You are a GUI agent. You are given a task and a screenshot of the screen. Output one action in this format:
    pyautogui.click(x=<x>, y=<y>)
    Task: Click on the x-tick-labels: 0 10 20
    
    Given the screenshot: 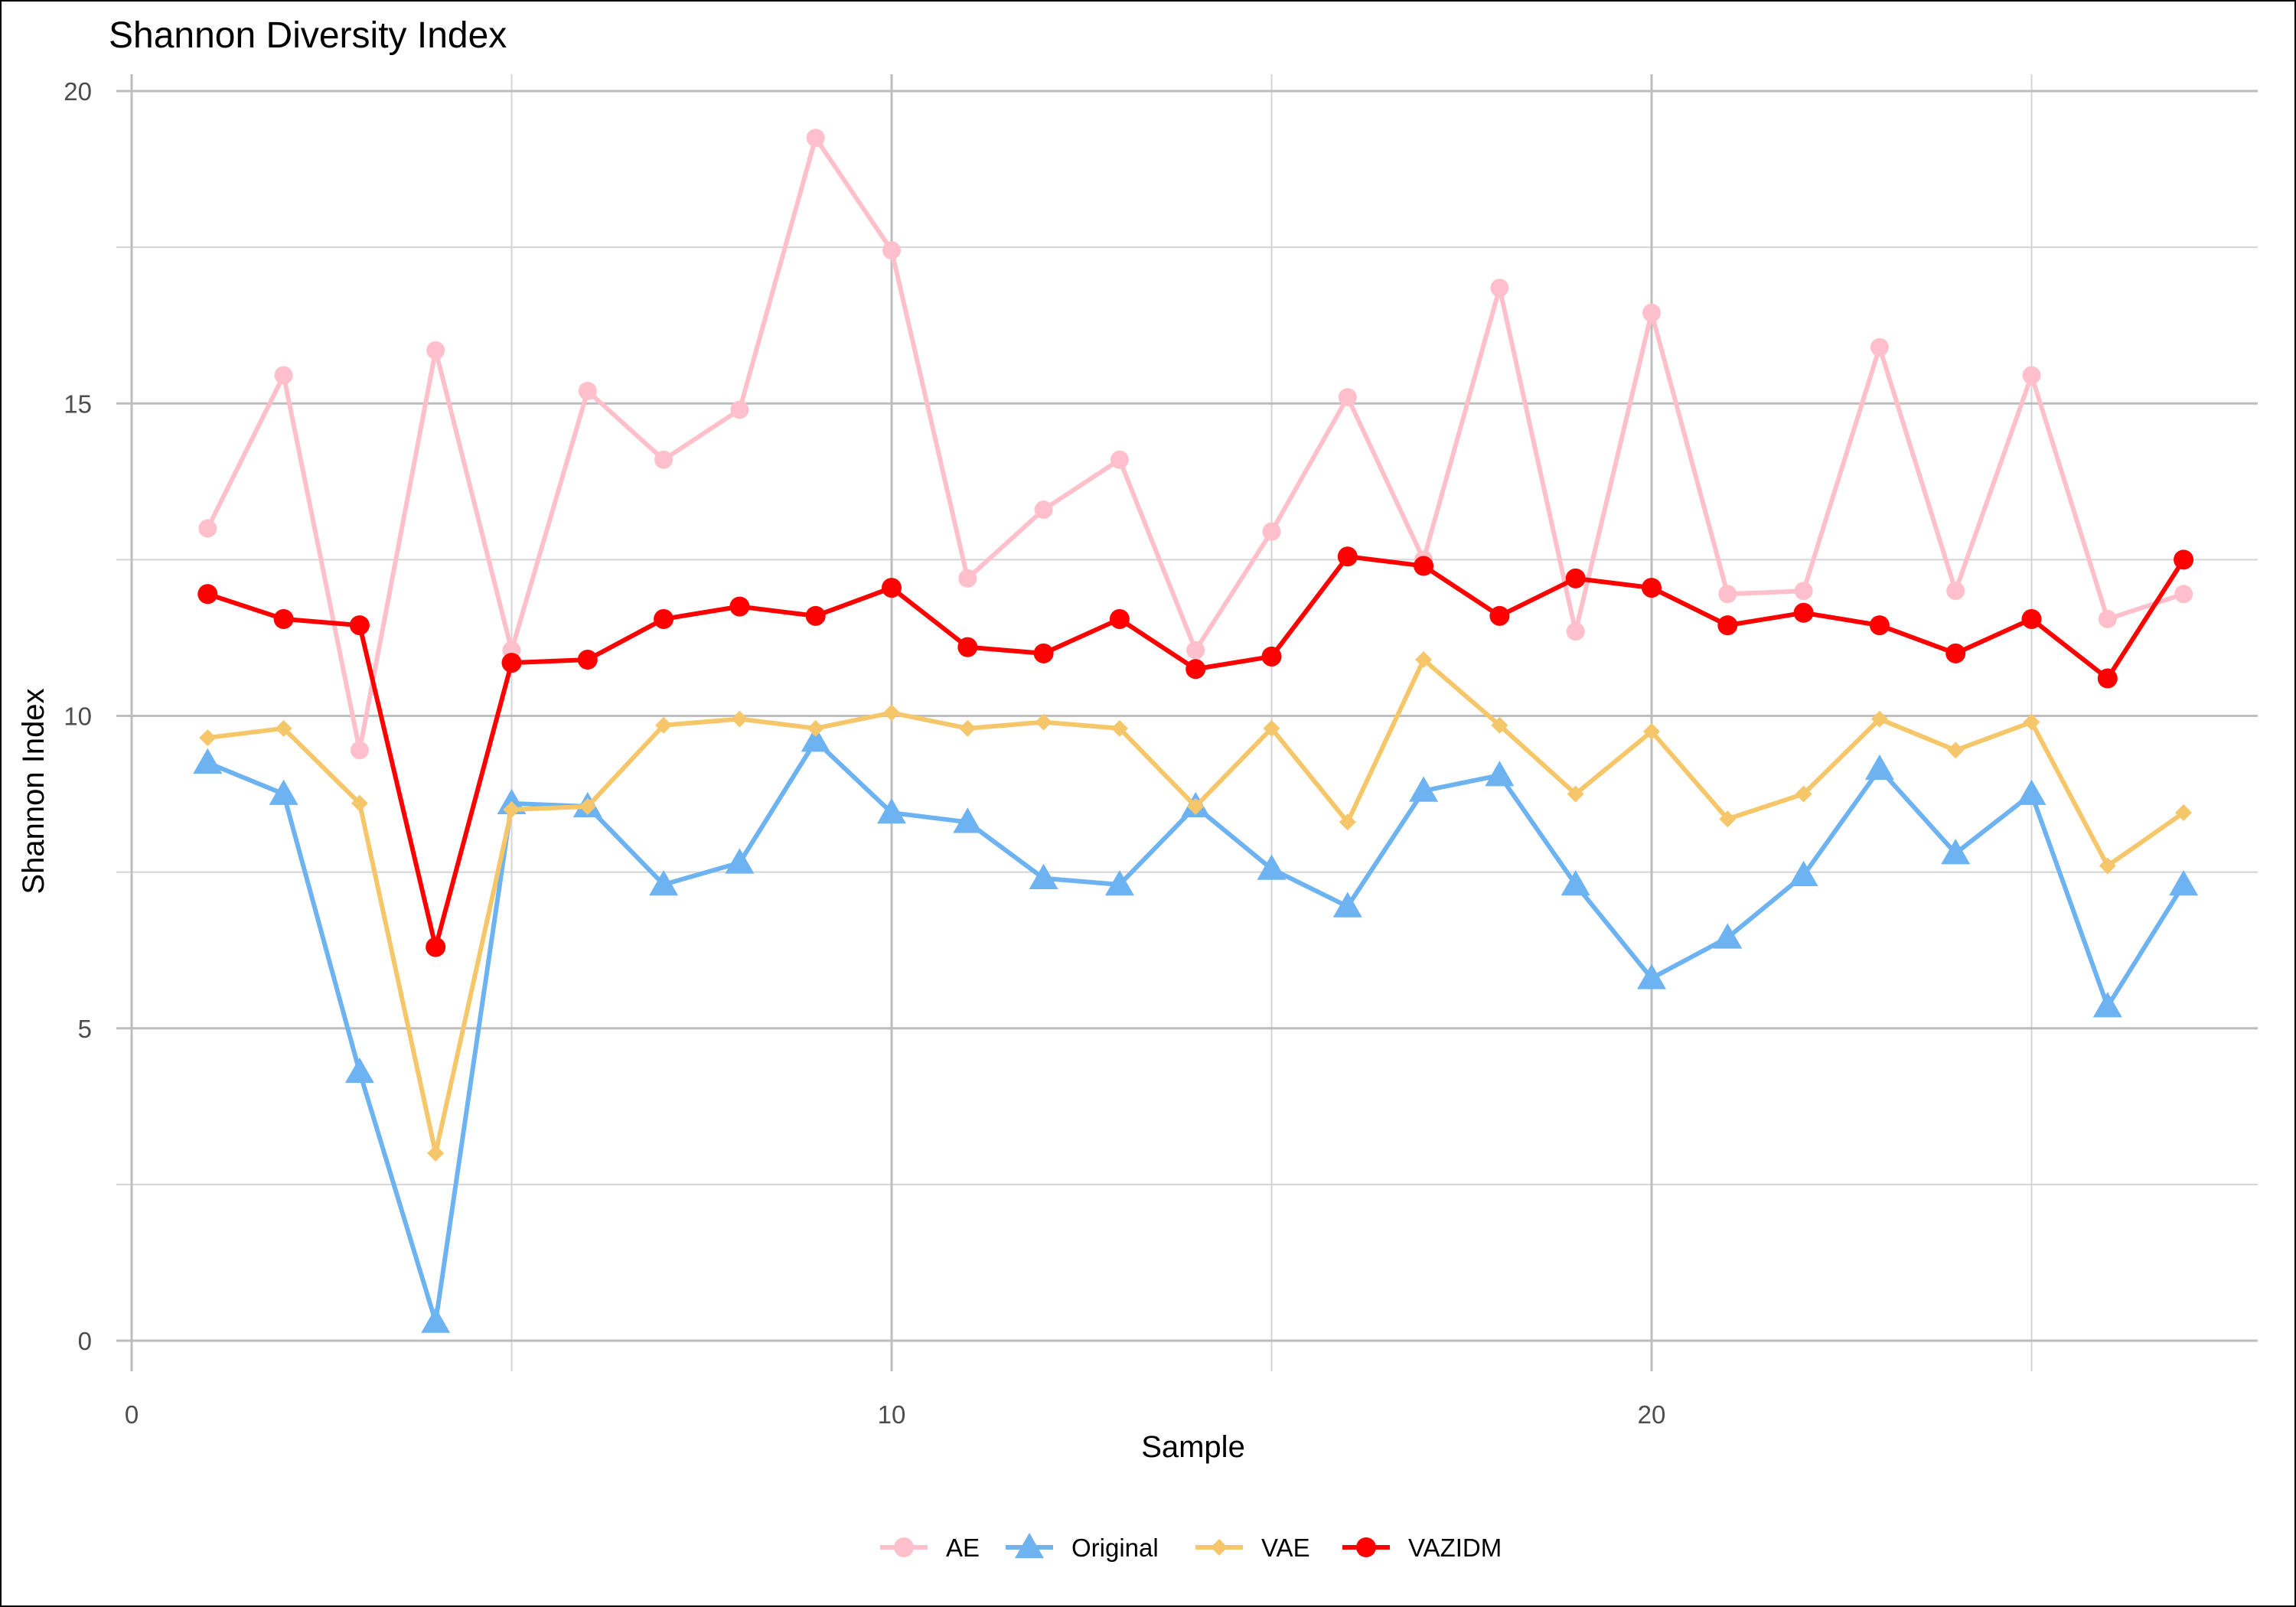 What is the action you would take?
    pyautogui.click(x=895, y=1414)
    